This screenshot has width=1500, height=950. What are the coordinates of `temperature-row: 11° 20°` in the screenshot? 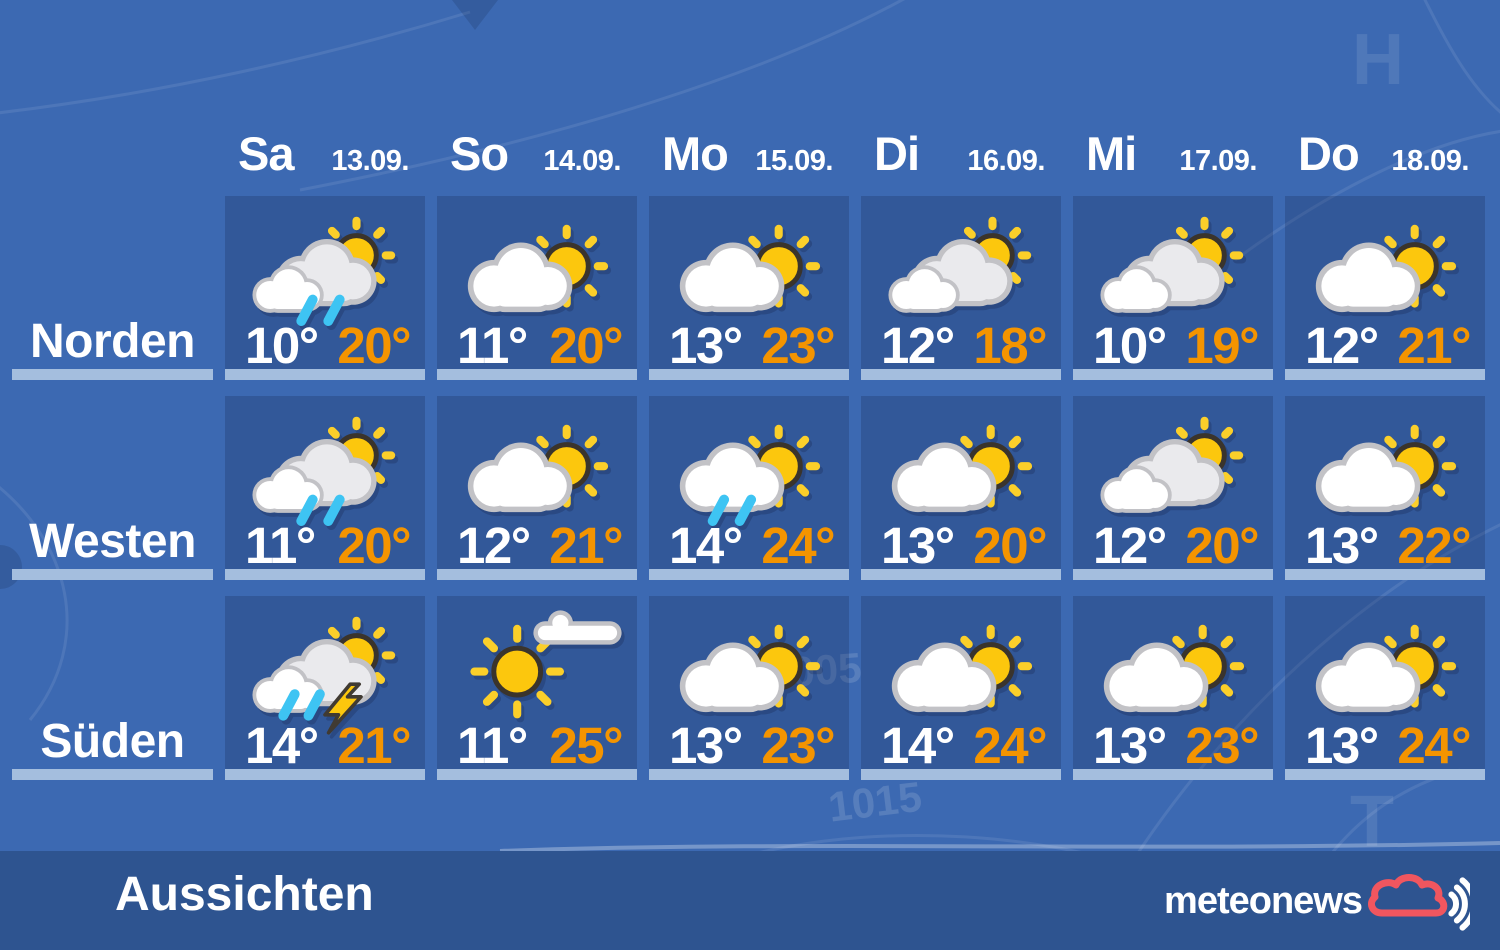 It's located at (537, 346).